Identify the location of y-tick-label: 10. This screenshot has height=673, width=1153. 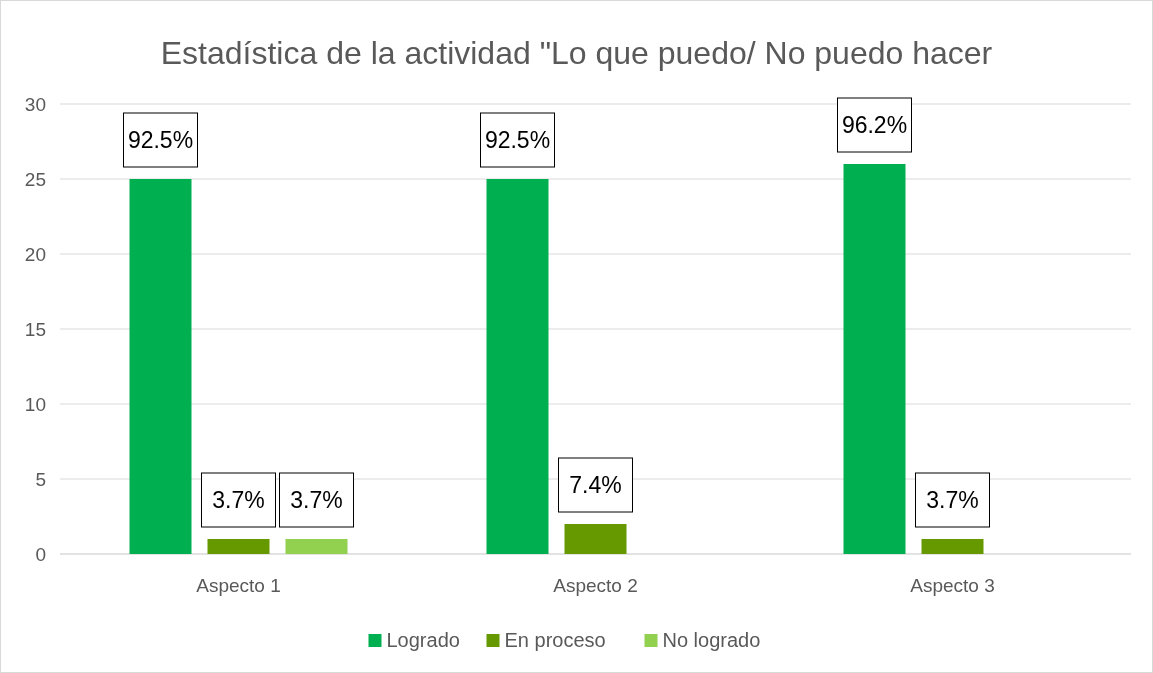
(35, 404).